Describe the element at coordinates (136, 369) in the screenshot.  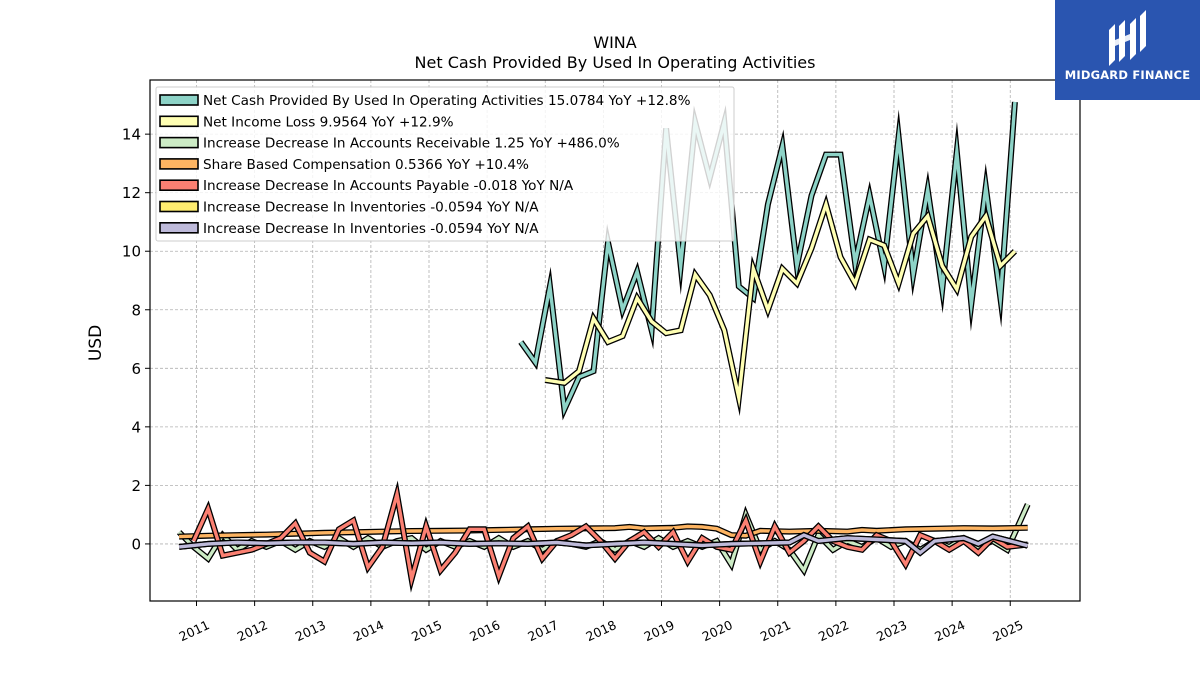
I see `y-tick-label: 6` at that location.